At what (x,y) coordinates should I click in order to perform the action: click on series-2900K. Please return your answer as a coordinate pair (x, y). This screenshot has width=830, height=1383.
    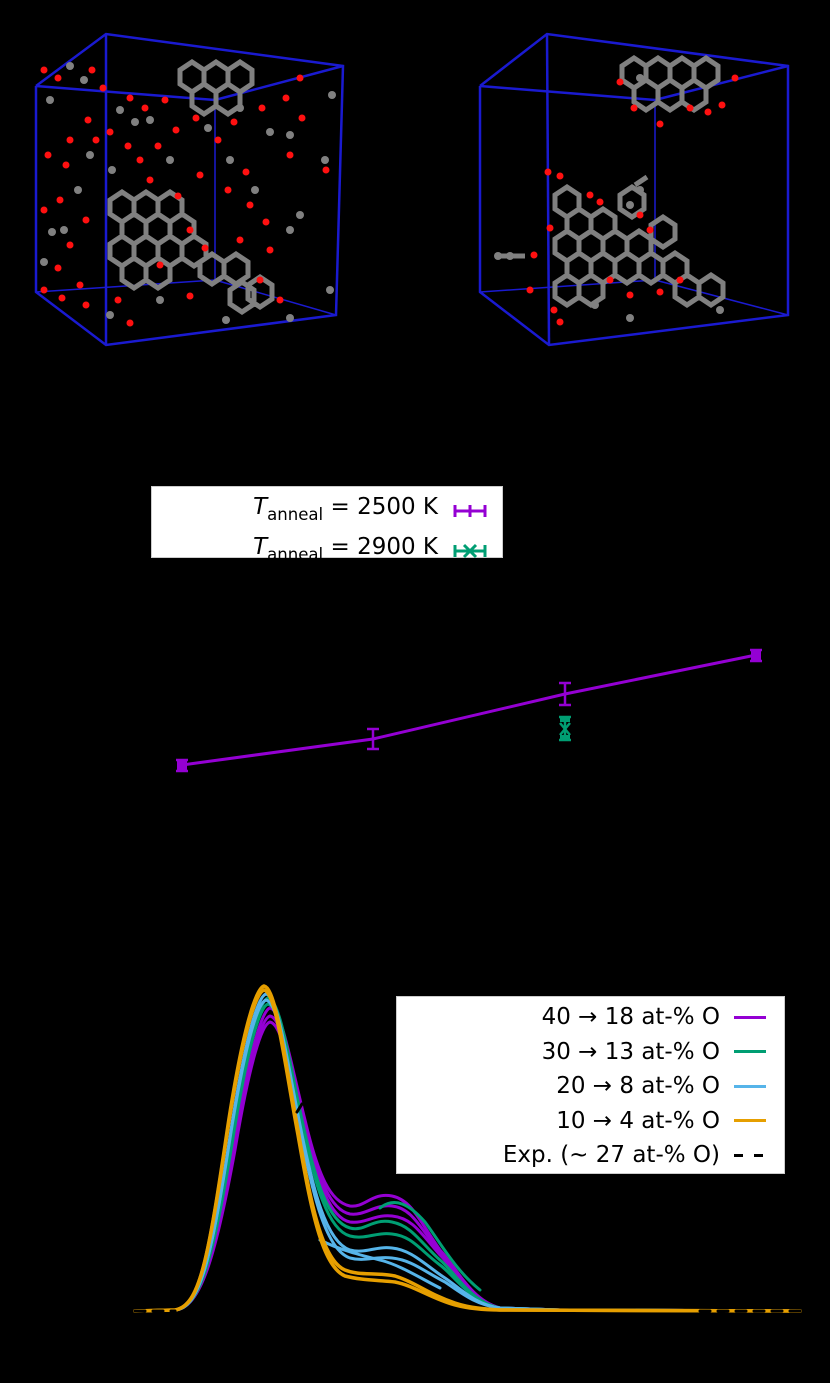
    Looking at the image, I should click on (565, 728).